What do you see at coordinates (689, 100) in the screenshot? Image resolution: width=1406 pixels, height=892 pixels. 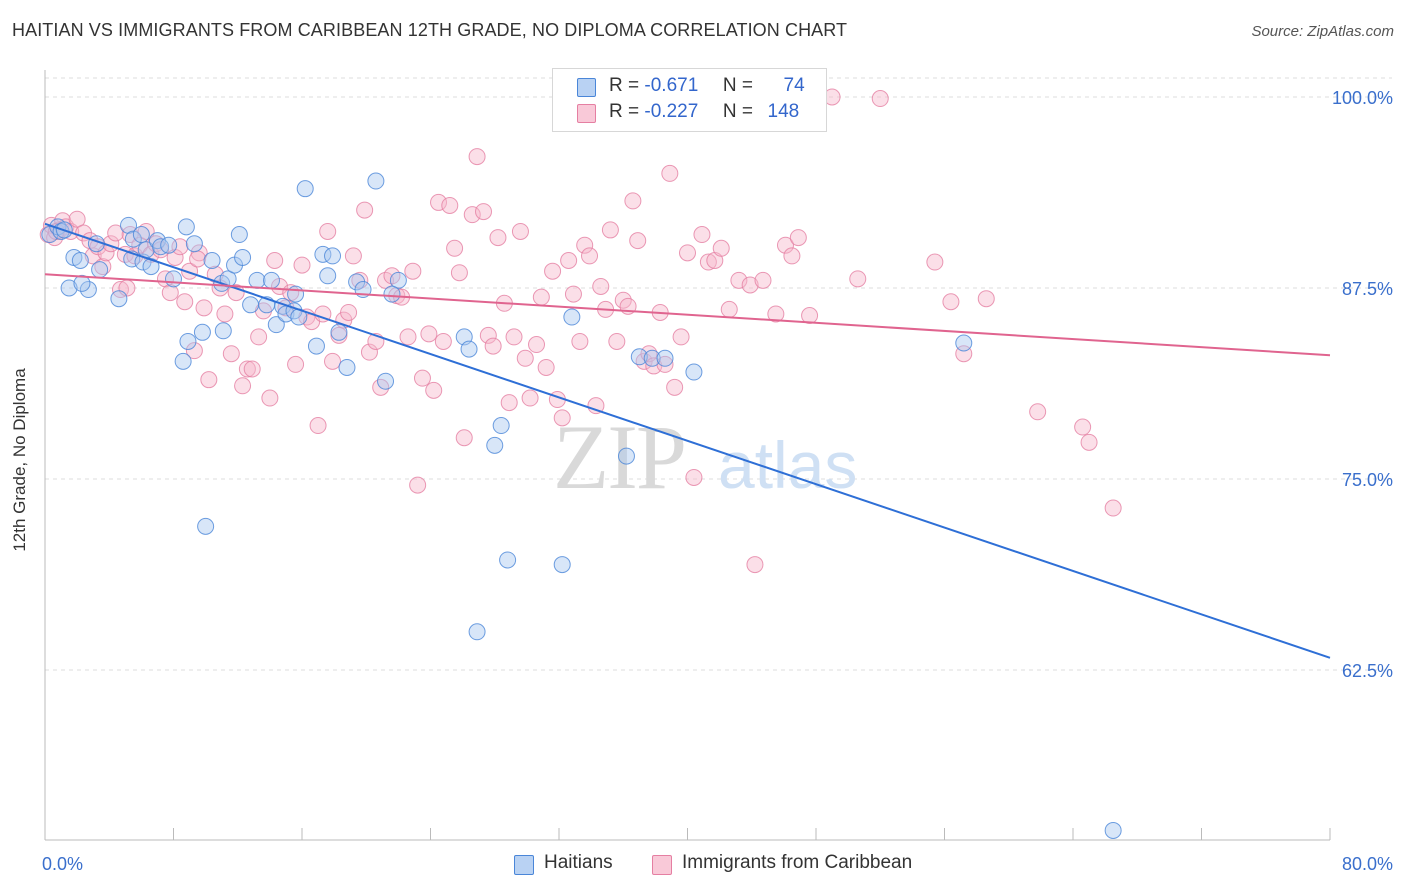 I see `stats-legend: R = -0.671 N = 74 R = -0.227 N = 148` at bounding box center [689, 100].